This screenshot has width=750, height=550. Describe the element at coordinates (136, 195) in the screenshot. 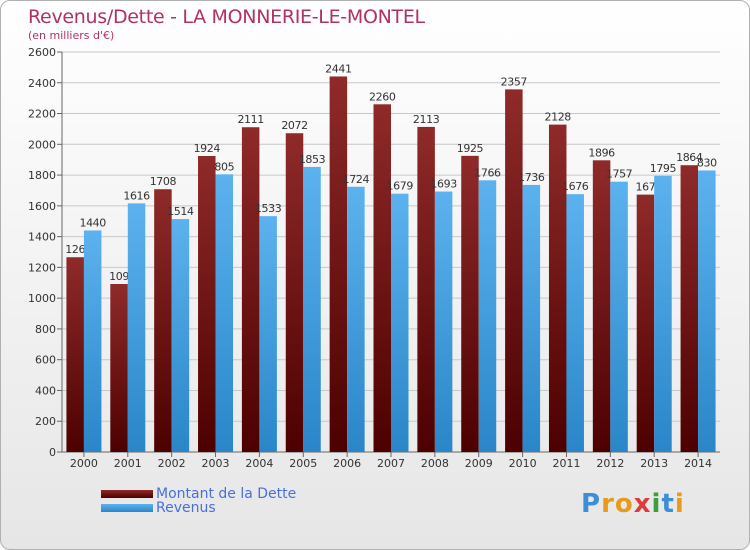

I see `data-label: 1616` at that location.